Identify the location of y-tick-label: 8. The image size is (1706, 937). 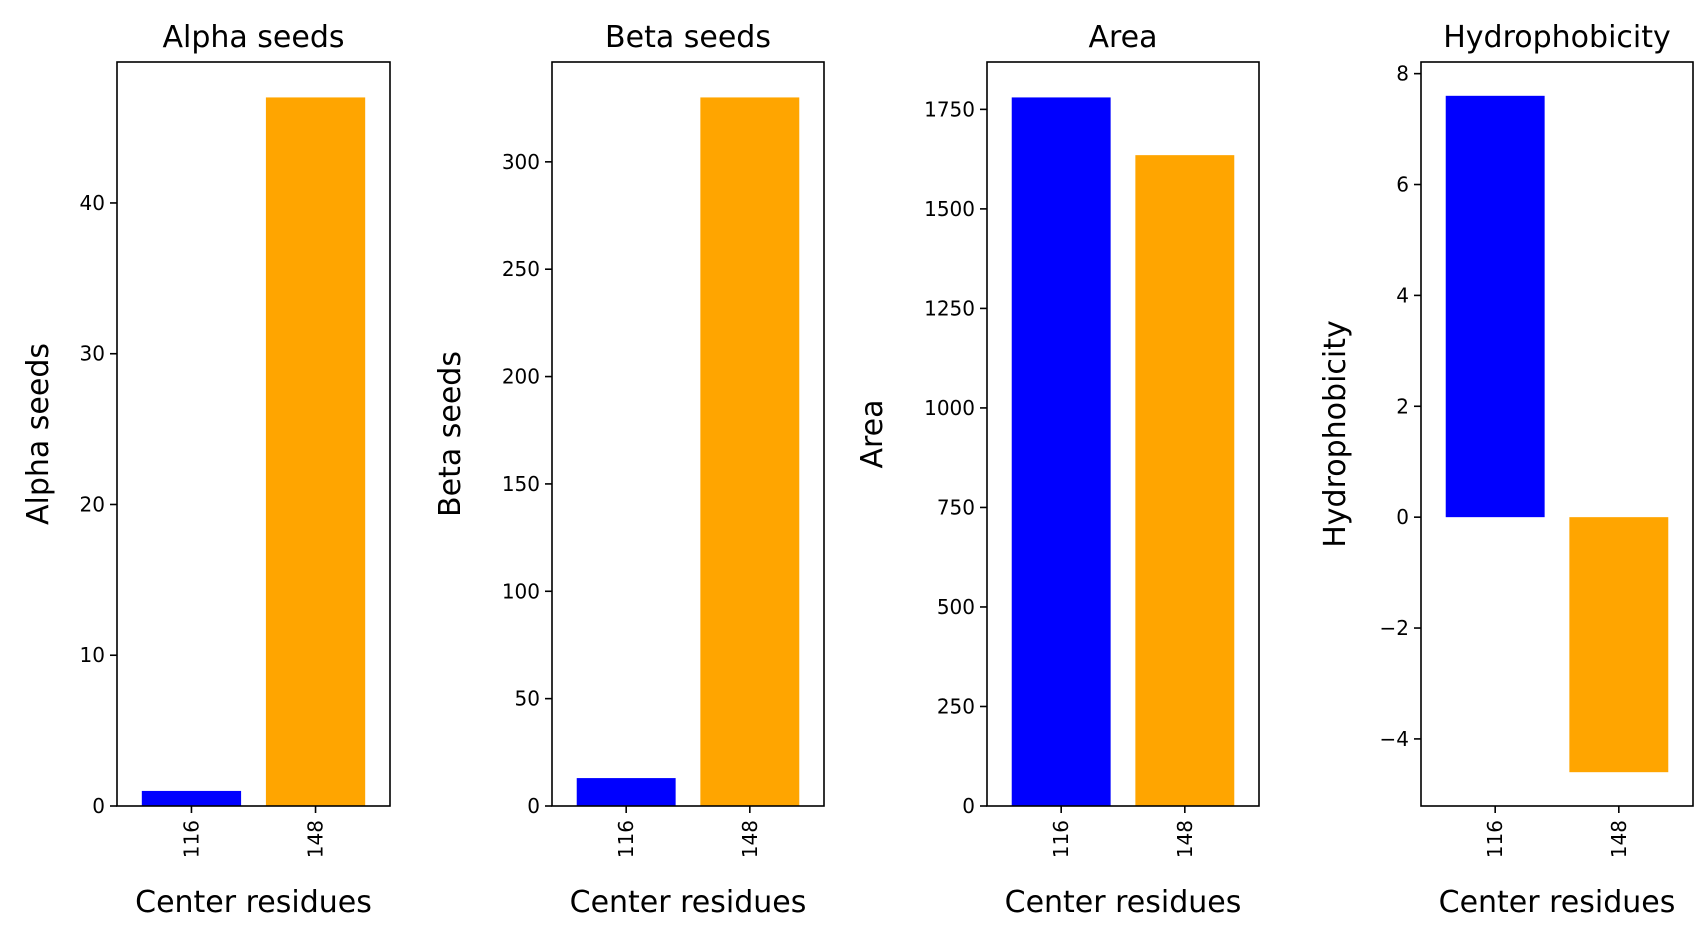
(1402, 74).